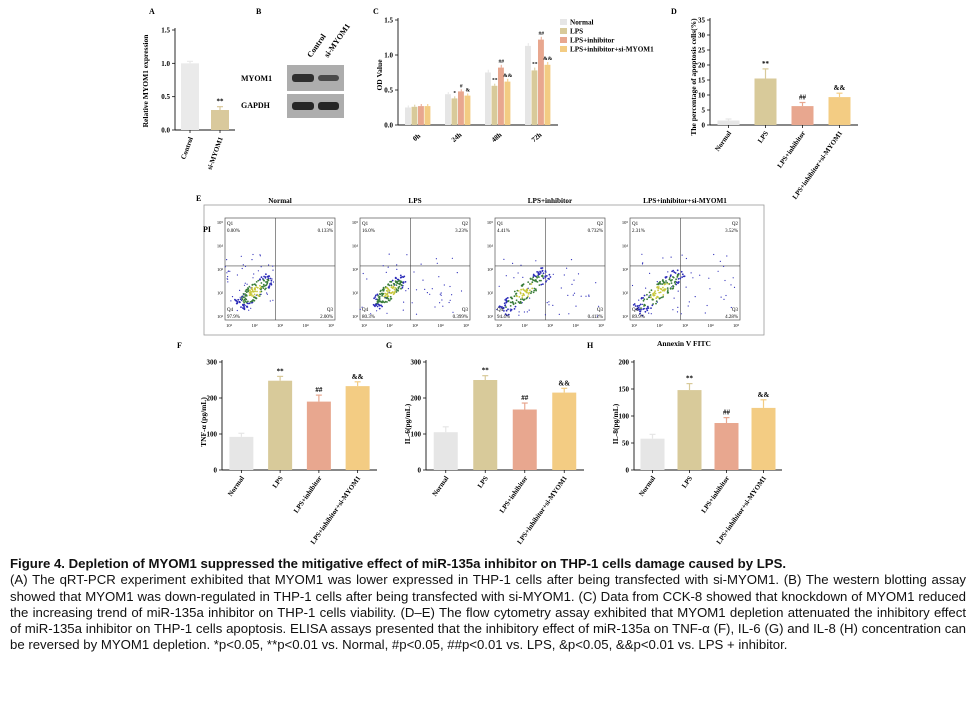  Describe the element at coordinates (355, 246) in the screenshot. I see `flow-y-tick-label: 10⁴` at that location.